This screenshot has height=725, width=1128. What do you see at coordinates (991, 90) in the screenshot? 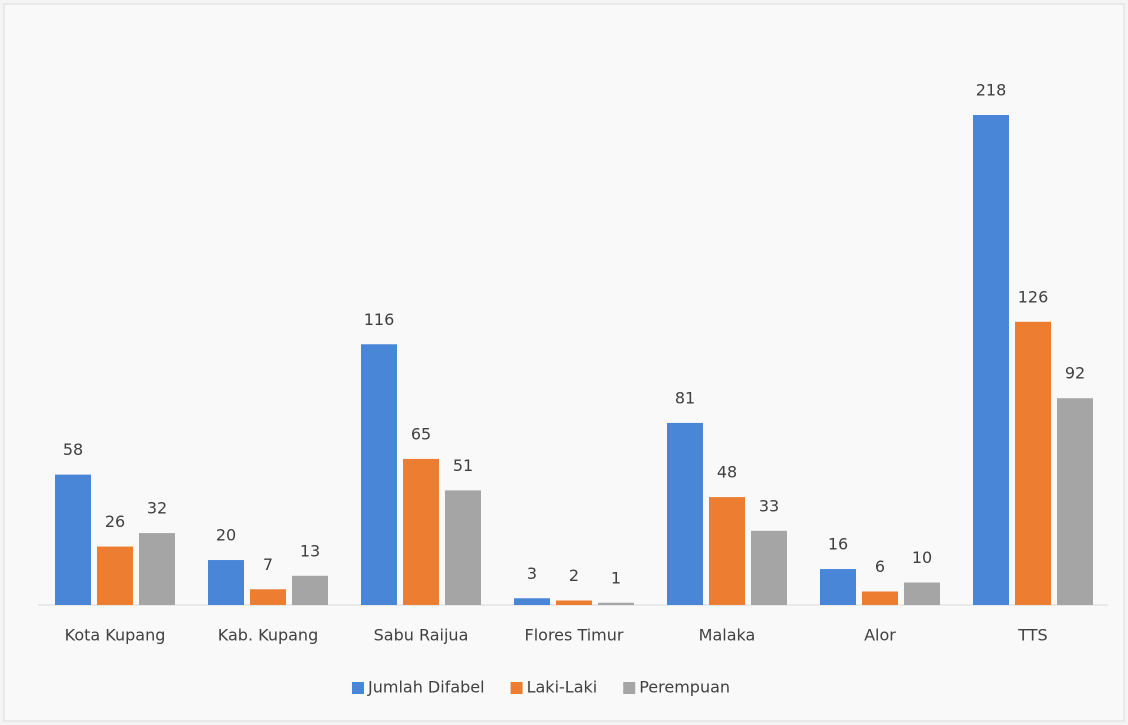
I see `data-label: 218` at bounding box center [991, 90].